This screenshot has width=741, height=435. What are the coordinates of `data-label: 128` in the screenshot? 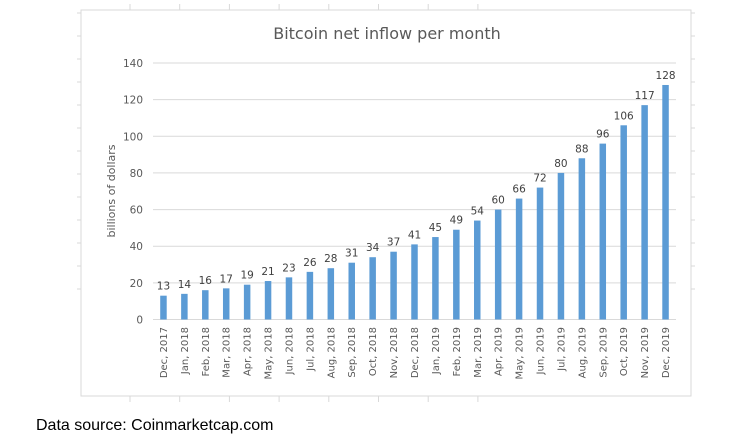 It's located at (666, 76).